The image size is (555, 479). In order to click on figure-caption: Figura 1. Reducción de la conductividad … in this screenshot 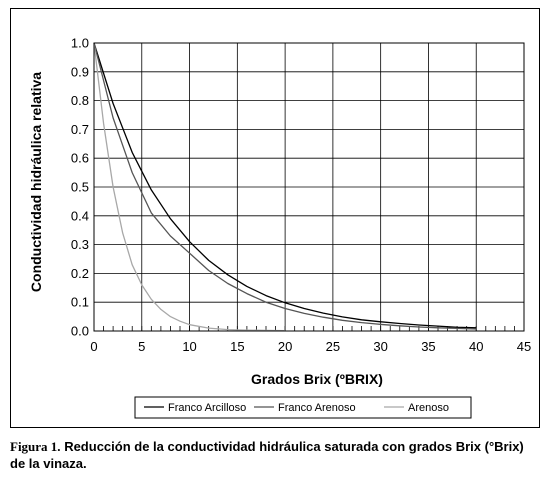, I will do `click(275, 455)`.